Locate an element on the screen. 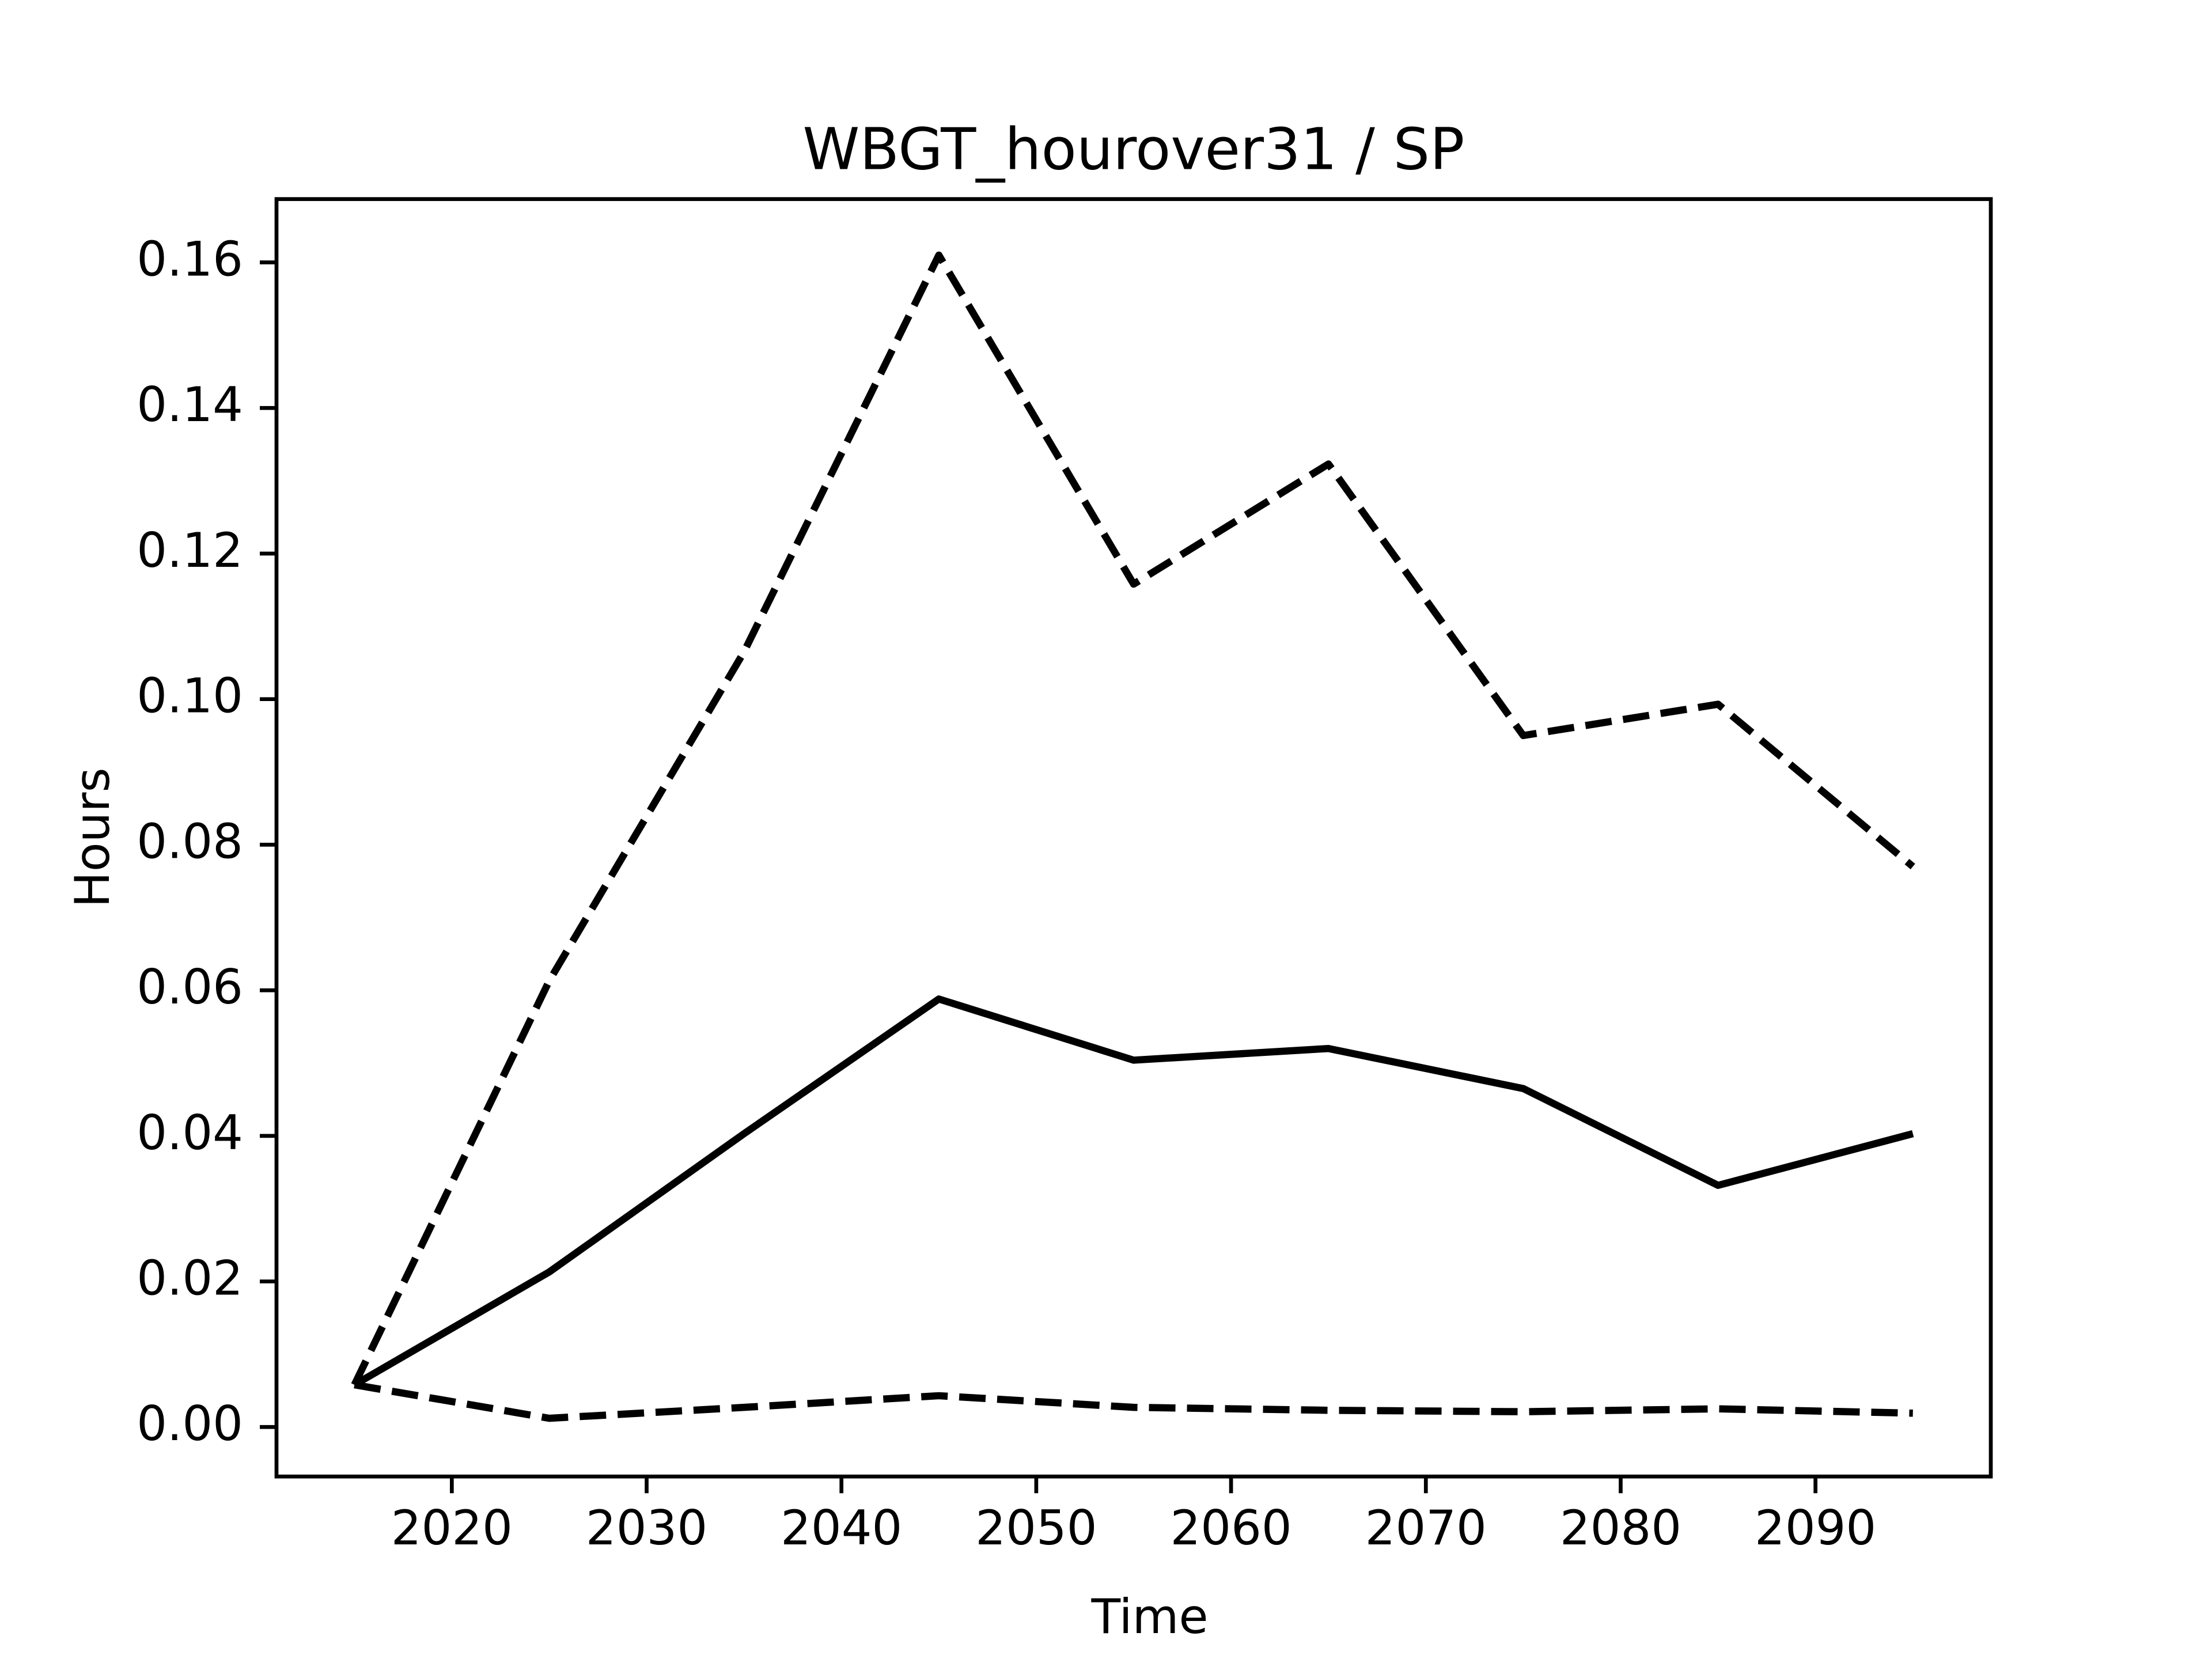 The width and height of the screenshot is (2212, 1659). y-tick-label: 0.14 is located at coordinates (190, 405).